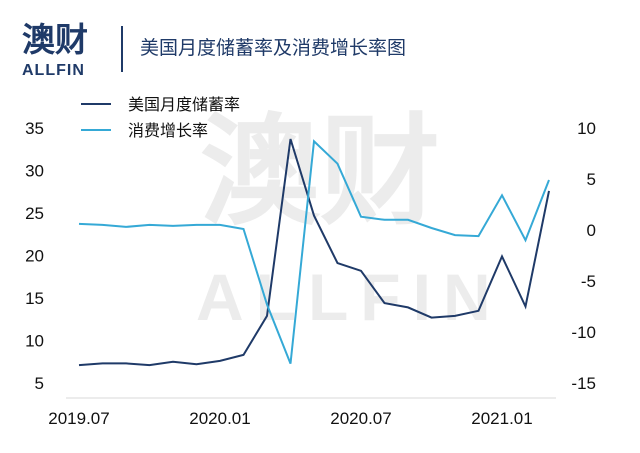 The width and height of the screenshot is (640, 453). What do you see at coordinates (219, 418) in the screenshot?
I see `x-tick-label: 2020.01` at bounding box center [219, 418].